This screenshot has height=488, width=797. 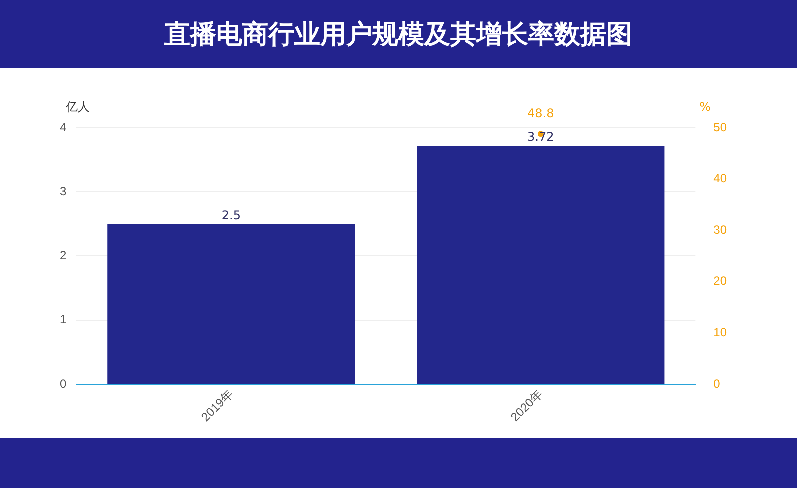 What do you see at coordinates (63, 319) in the screenshot?
I see `y-tick-label: 1` at bounding box center [63, 319].